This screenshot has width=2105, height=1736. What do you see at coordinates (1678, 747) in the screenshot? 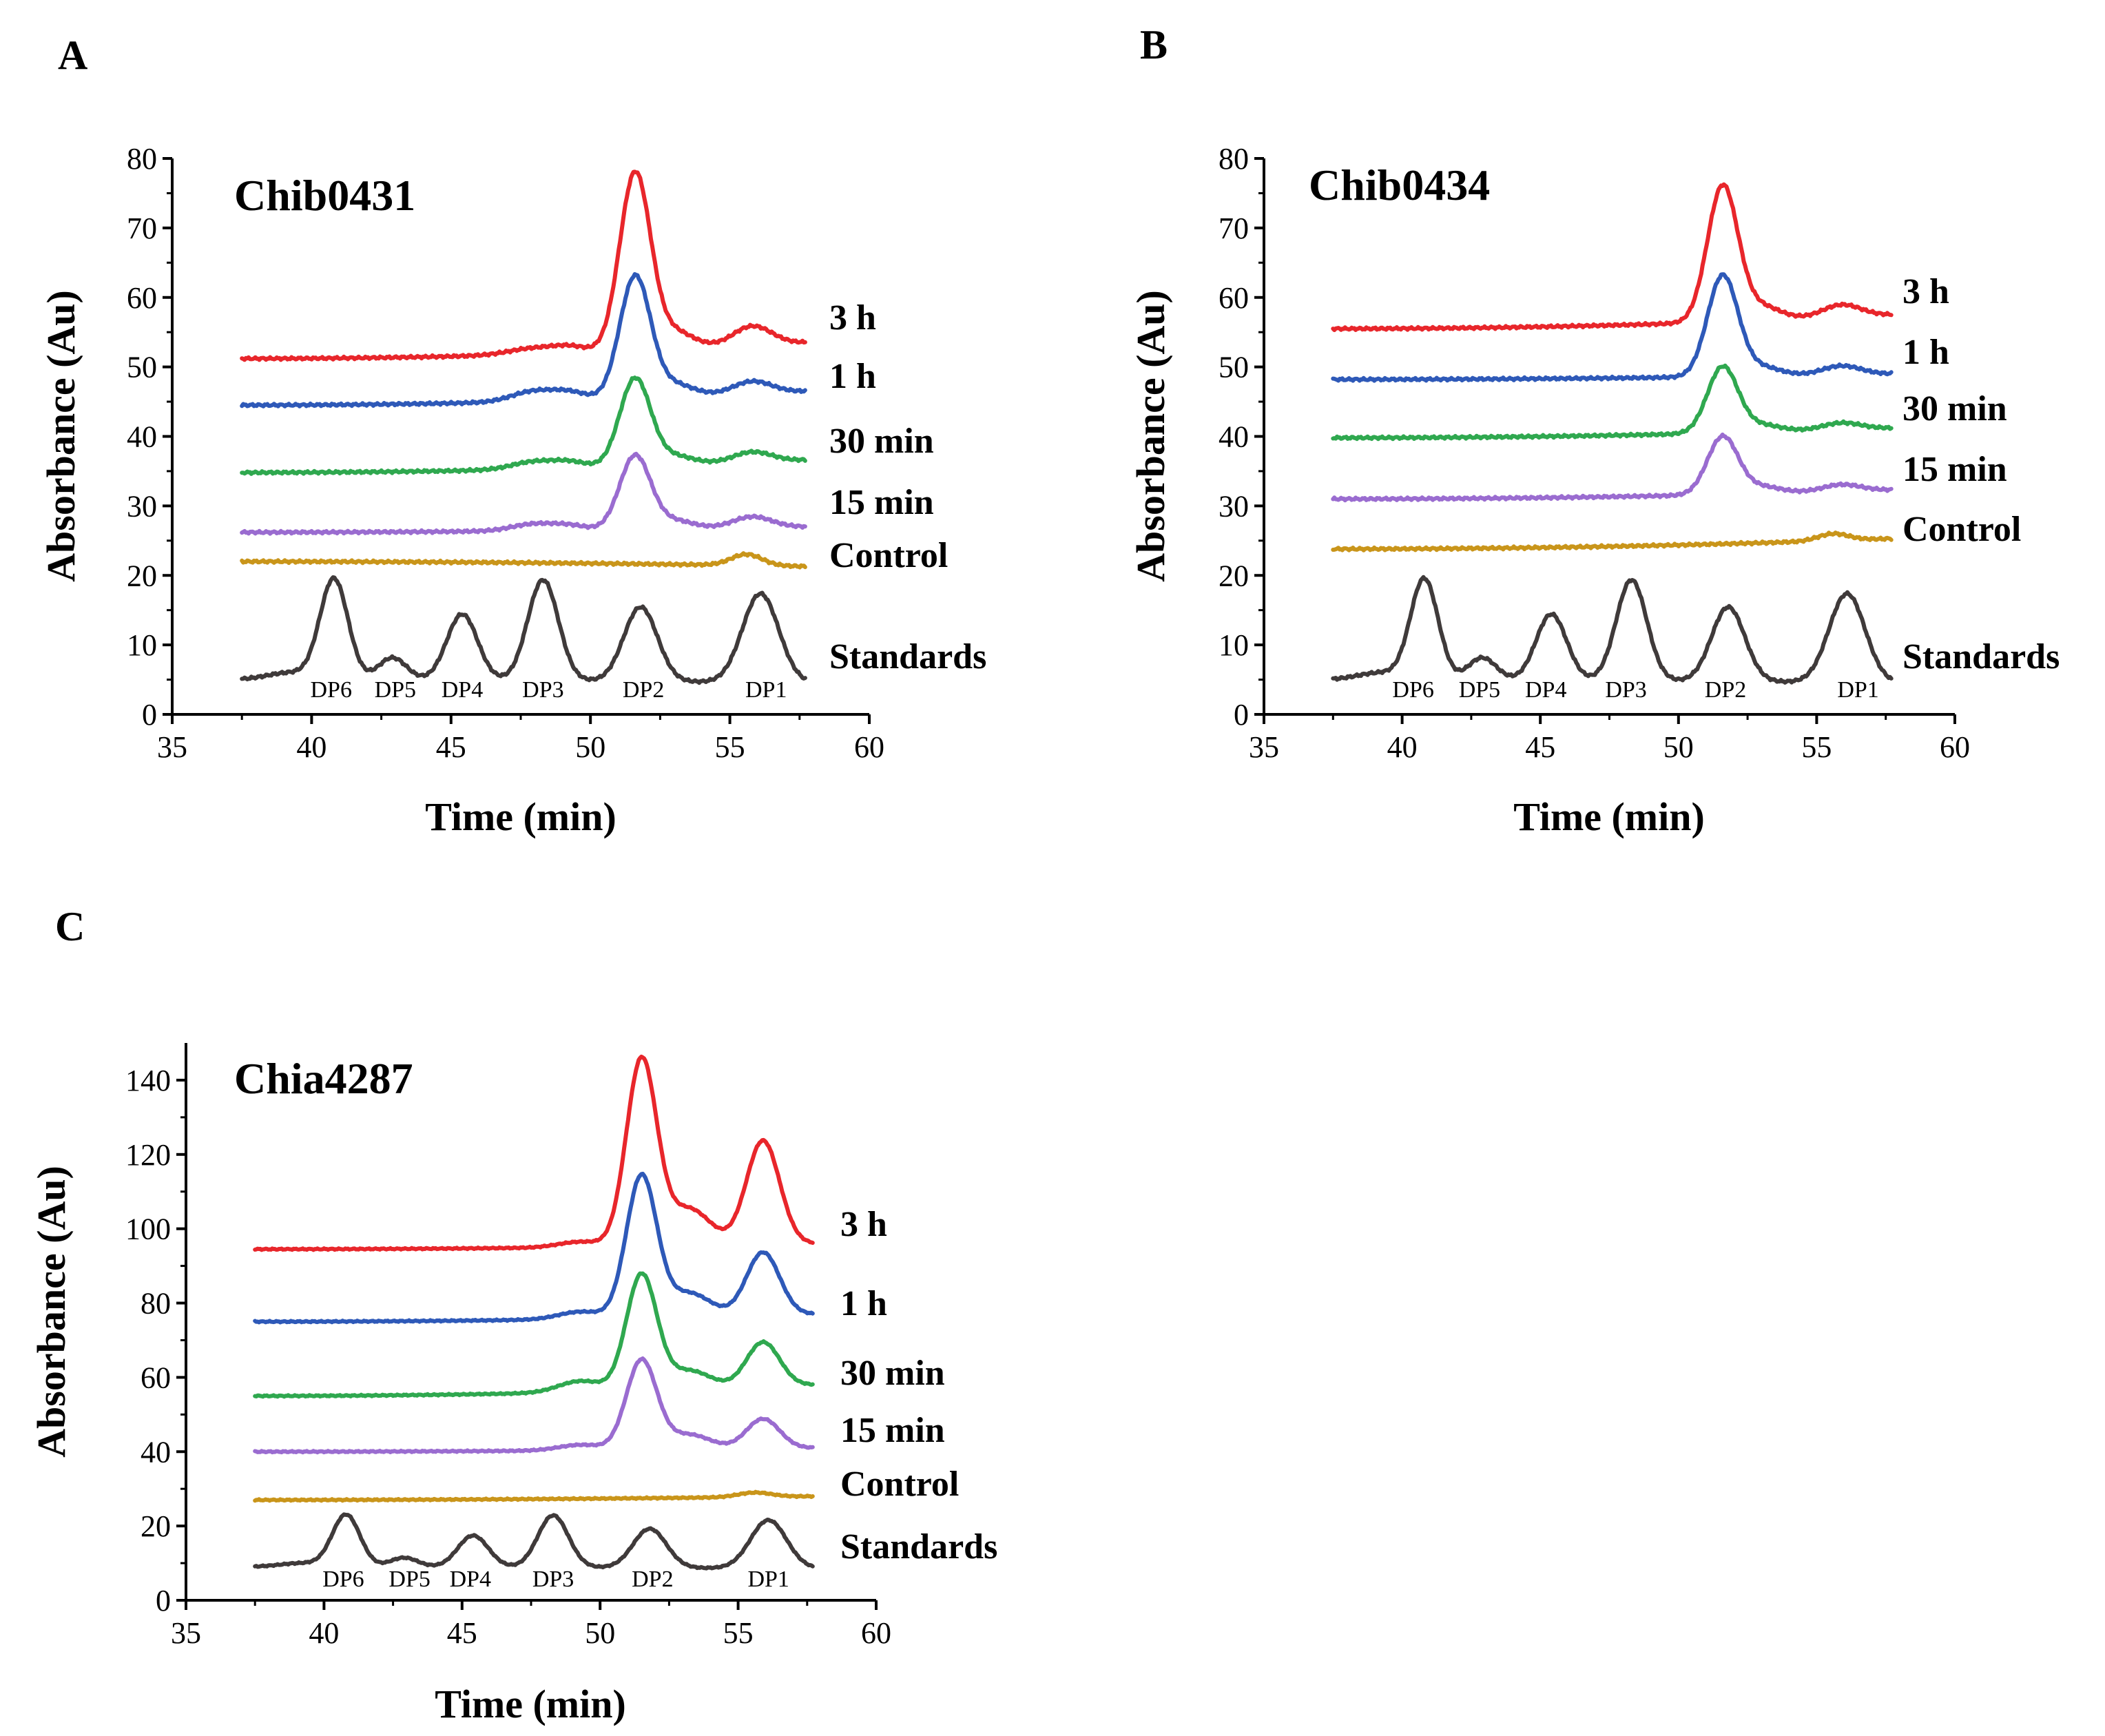
I see `x-tick-label: 50` at bounding box center [1678, 747].